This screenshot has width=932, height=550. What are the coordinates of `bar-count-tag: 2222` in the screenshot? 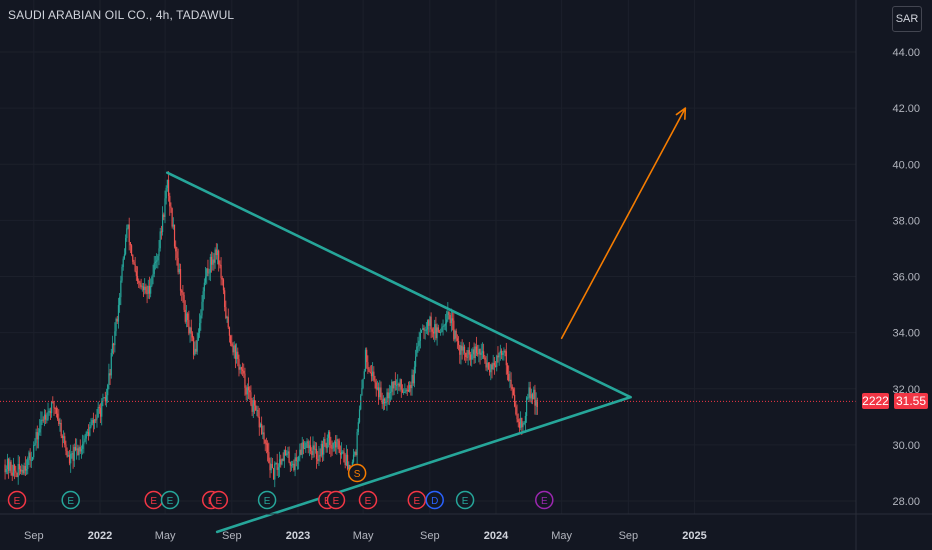 It's located at (875, 401).